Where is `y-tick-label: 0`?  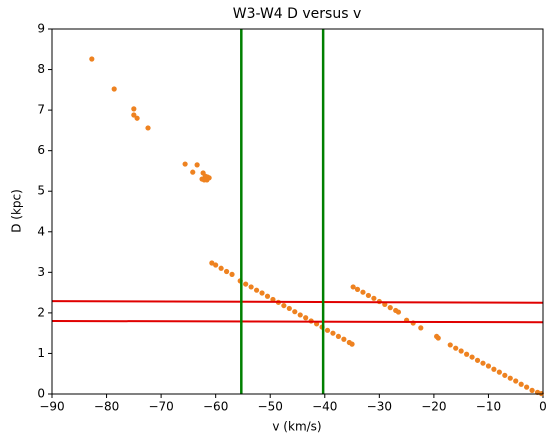 y-tick-label: 0 is located at coordinates (41, 394).